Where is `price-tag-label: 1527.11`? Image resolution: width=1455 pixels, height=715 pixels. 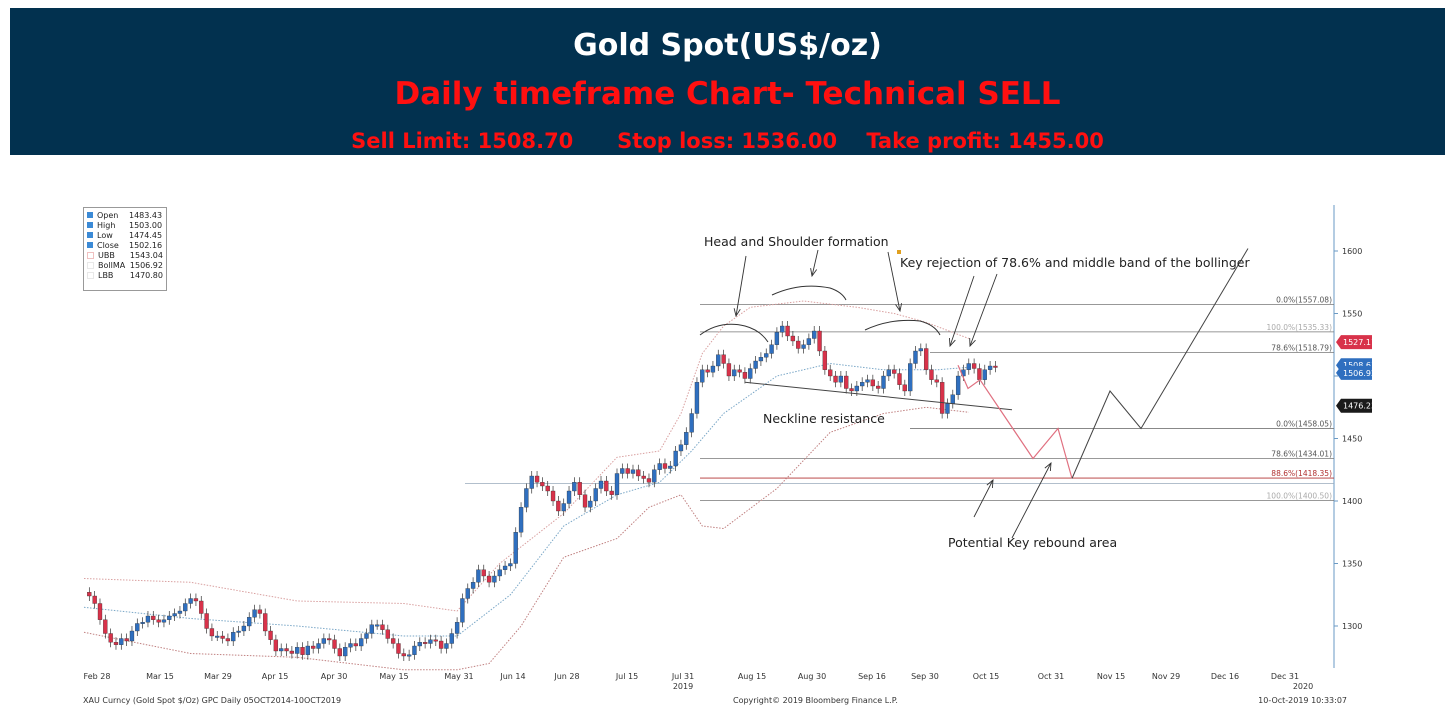
price-tag-label: 1527.11 is located at coordinates (1359, 342).